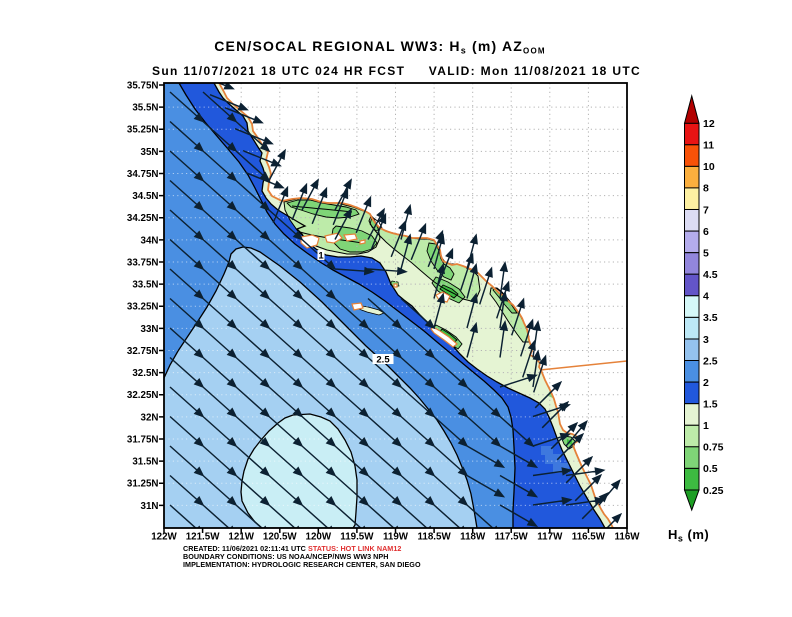  What do you see at coordinates (143, 130) in the screenshot?
I see `svg-text: 35.25N` at bounding box center [143, 130].